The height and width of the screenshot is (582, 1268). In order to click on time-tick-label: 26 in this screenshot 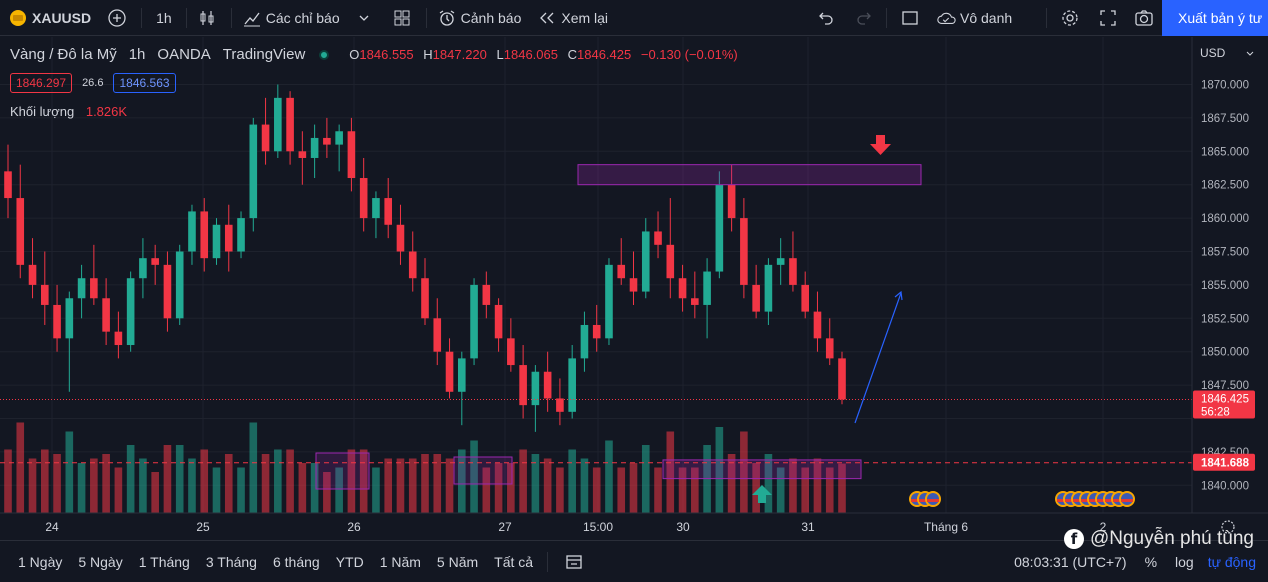, I will do `click(354, 527)`.